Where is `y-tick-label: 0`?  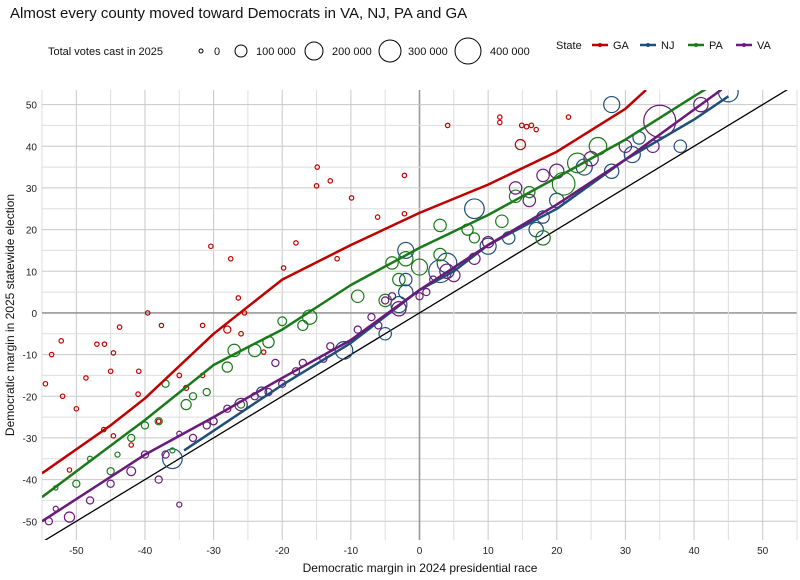 y-tick-label: 0 is located at coordinates (34, 314).